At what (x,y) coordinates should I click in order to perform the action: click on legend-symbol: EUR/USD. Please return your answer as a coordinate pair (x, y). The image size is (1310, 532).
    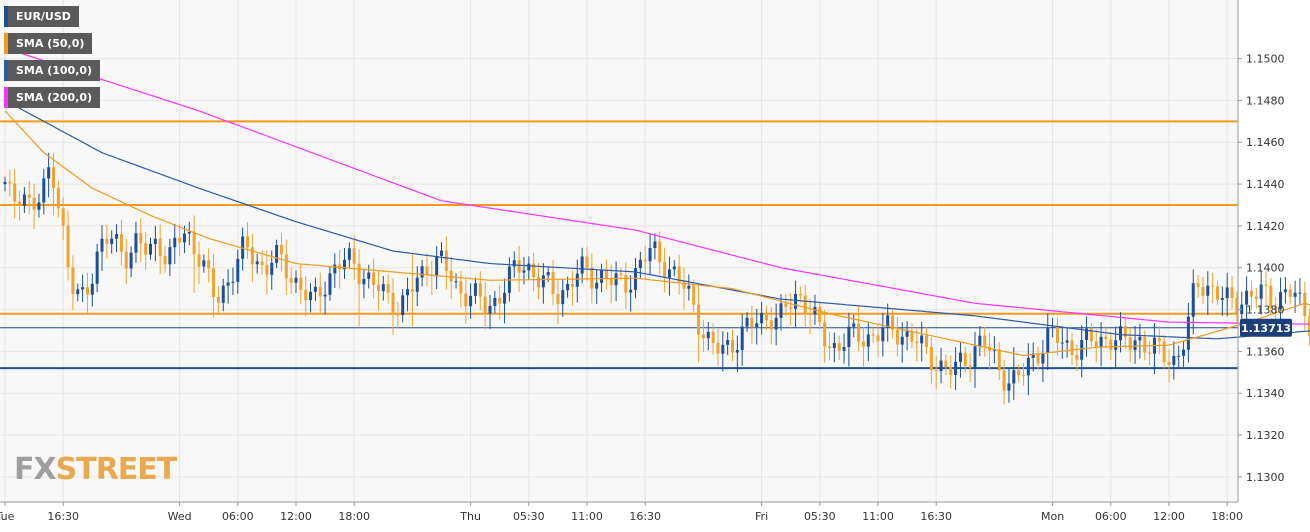
    Looking at the image, I should click on (41, 16).